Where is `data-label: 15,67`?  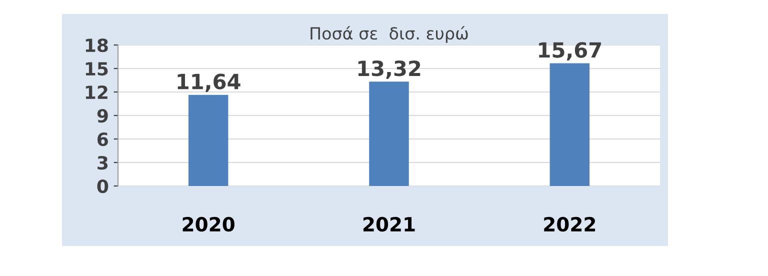
data-label: 15,67 is located at coordinates (570, 51).